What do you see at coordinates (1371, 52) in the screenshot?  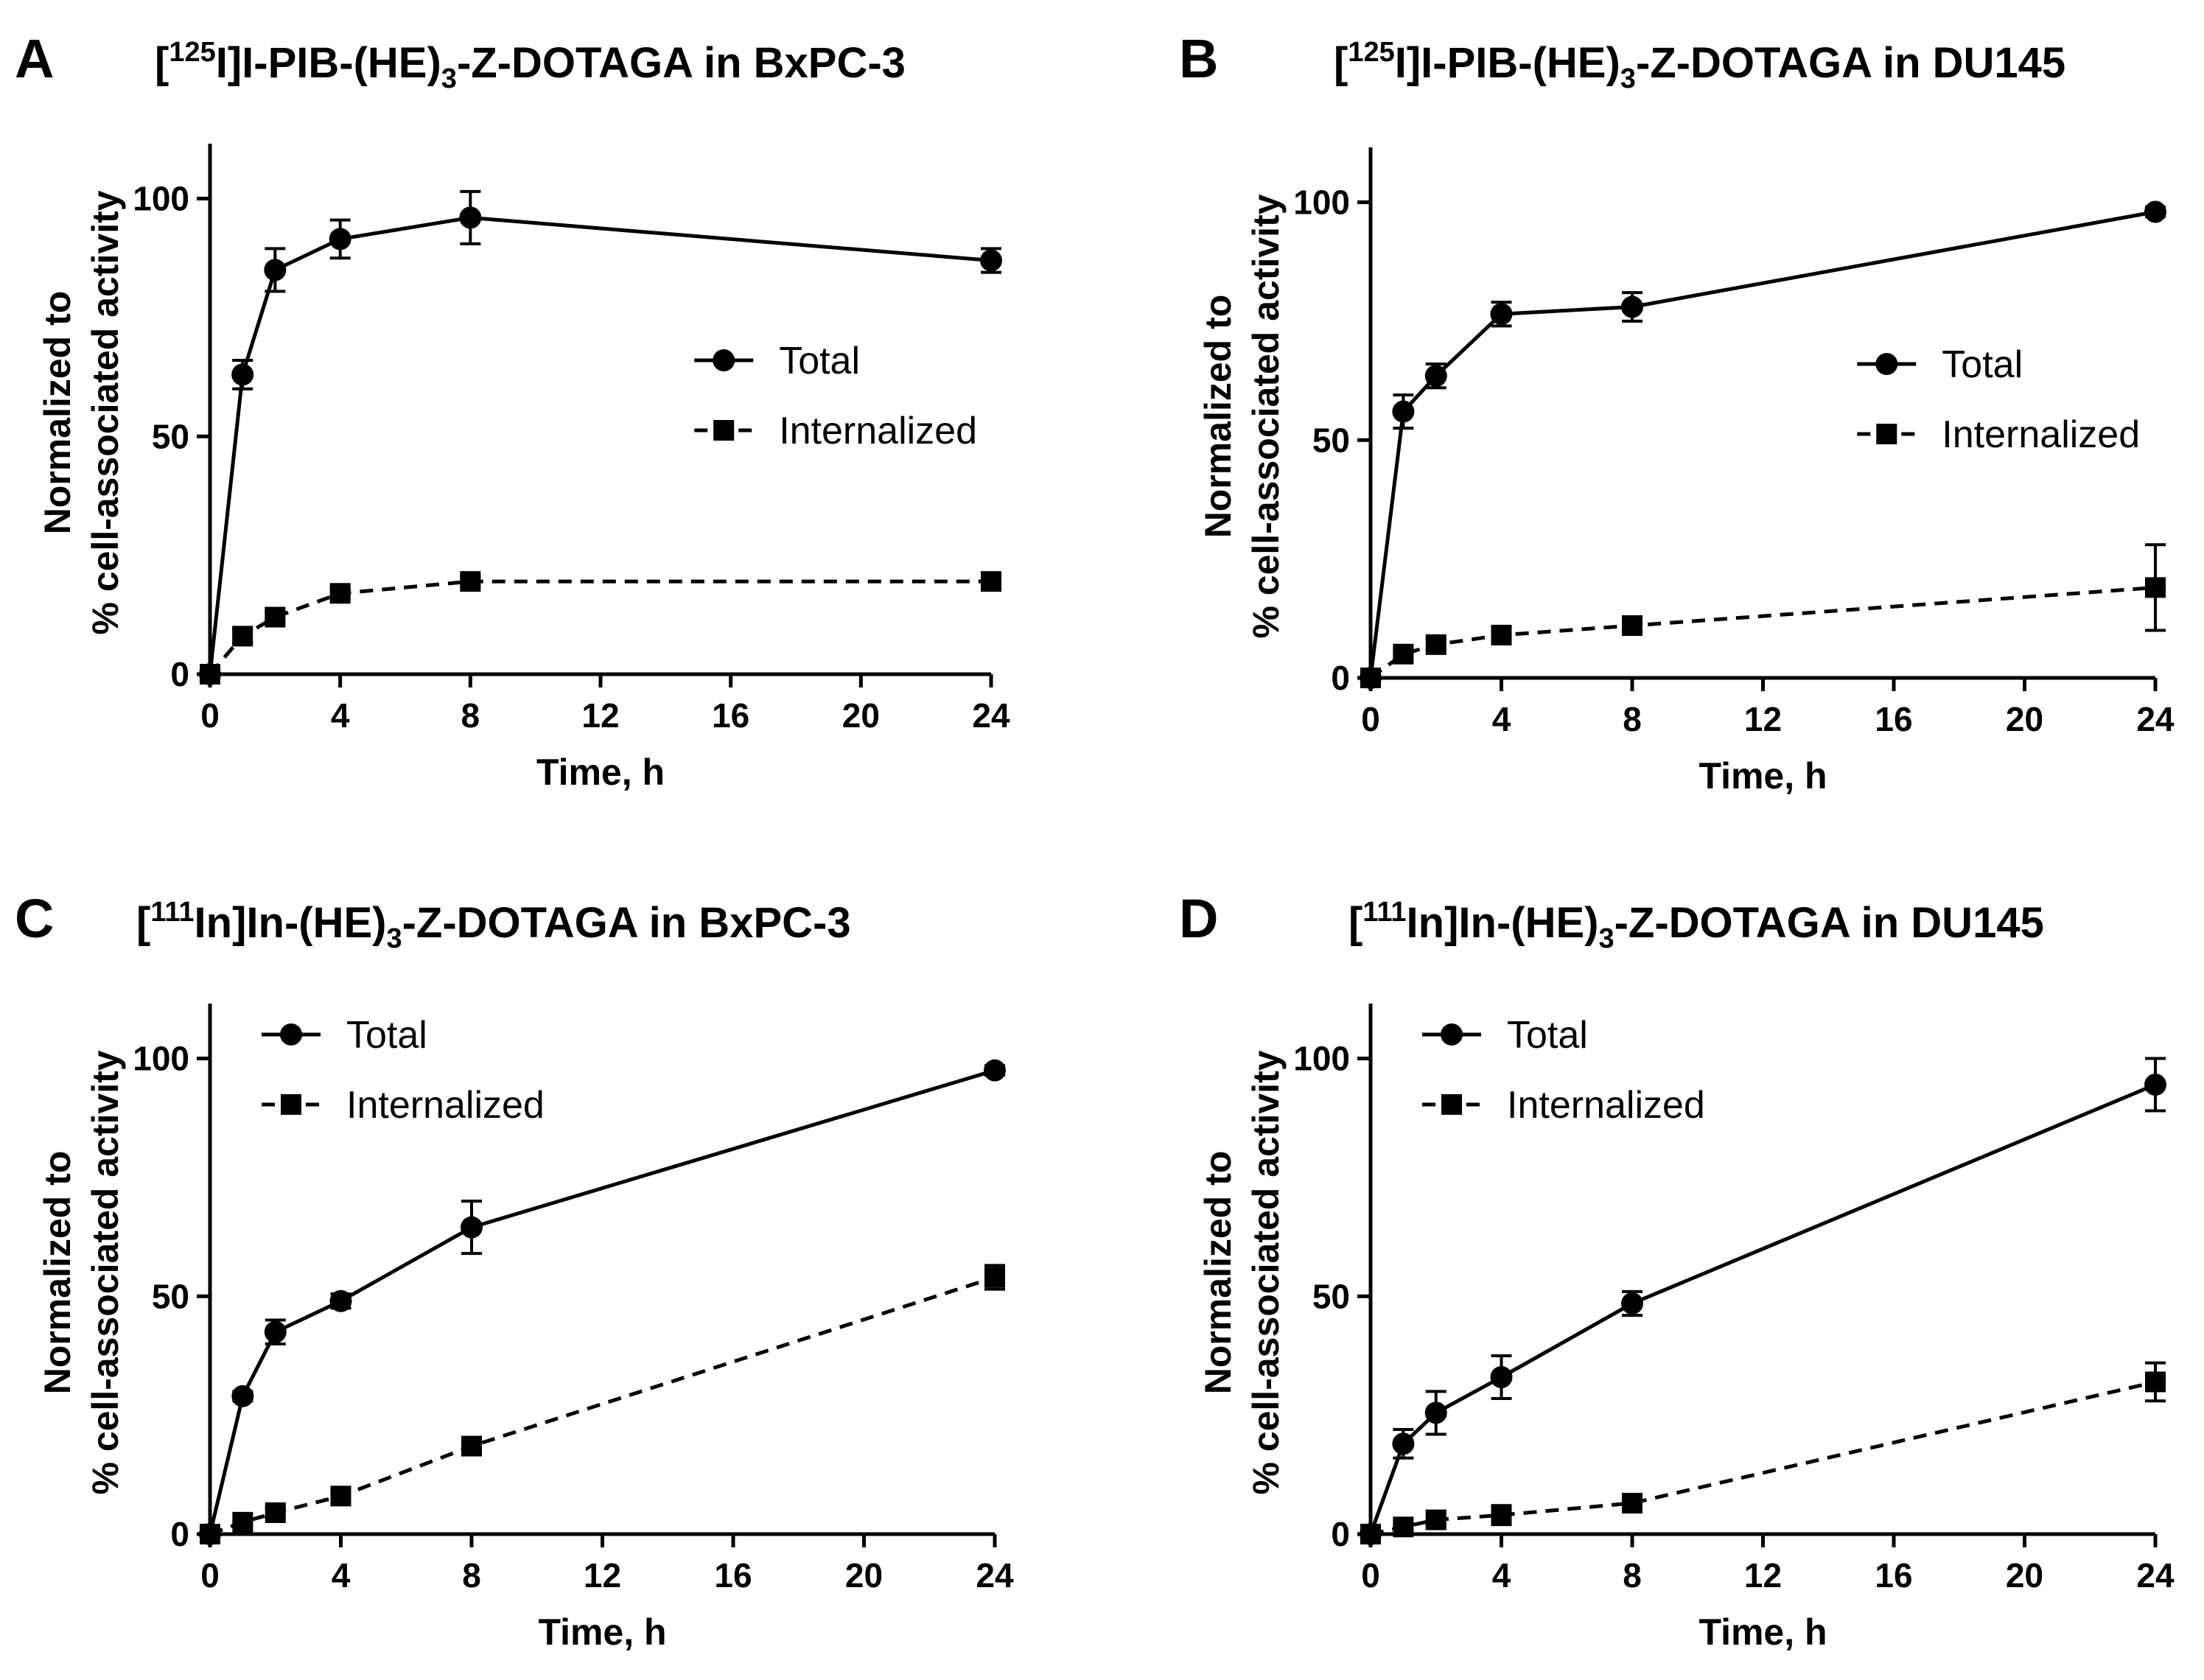 I see `title-isotope: 125` at bounding box center [1371, 52].